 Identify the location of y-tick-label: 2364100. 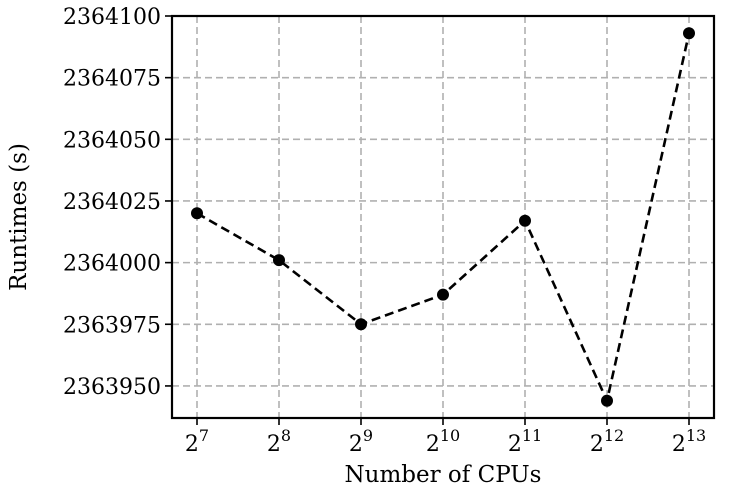
(112, 17).